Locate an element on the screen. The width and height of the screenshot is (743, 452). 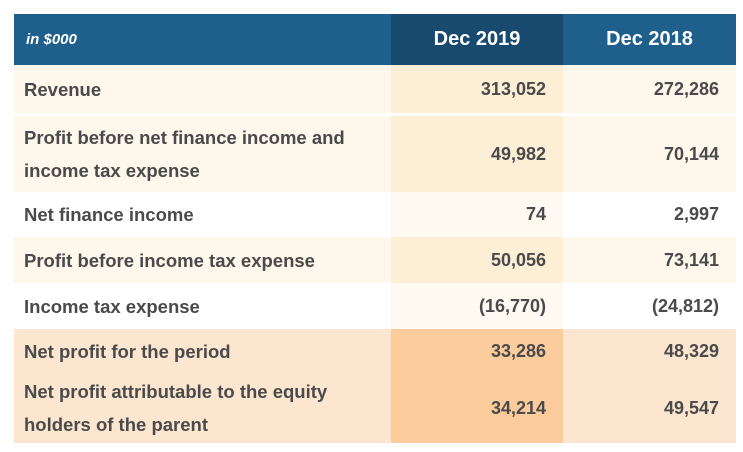
value-2019: 49,982 is located at coordinates (477, 154).